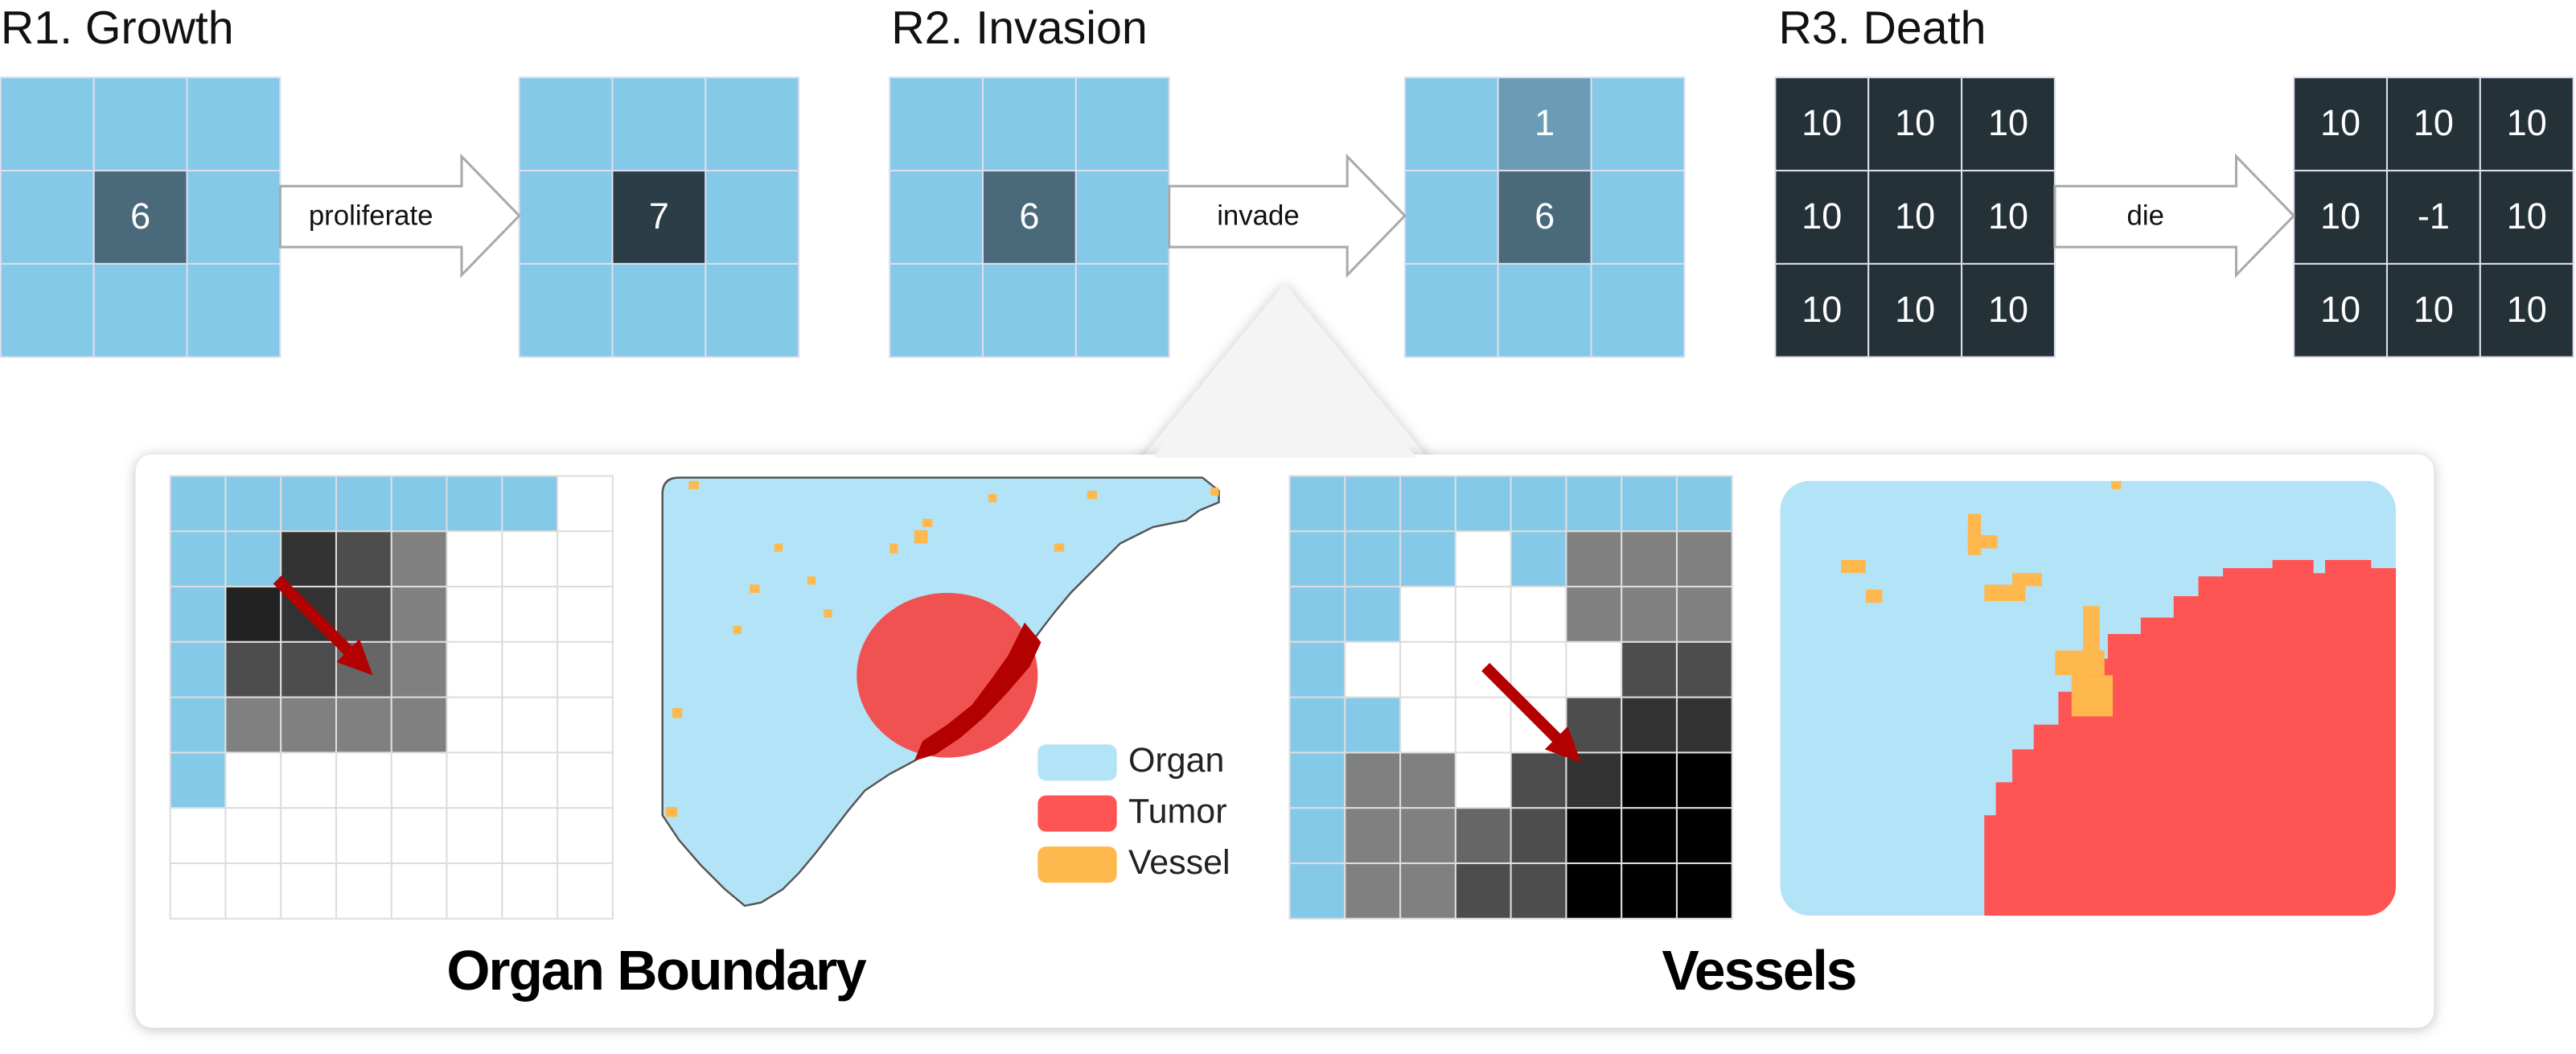  Describe the element at coordinates (659, 217) in the screenshot. I see `grid-after: 7` at that location.